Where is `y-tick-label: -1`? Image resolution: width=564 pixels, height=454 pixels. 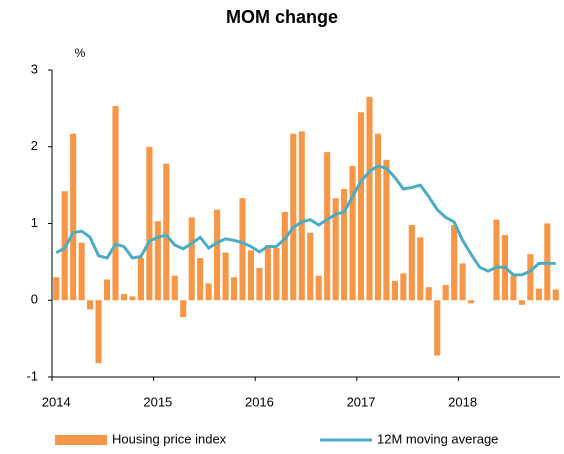
y-tick-label: -1 is located at coordinates (32, 375).